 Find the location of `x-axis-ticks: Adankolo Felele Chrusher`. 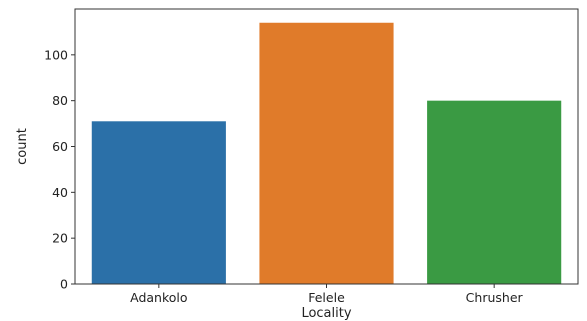

x-axis-ticks: Adankolo Felele Chrusher is located at coordinates (327, 294).